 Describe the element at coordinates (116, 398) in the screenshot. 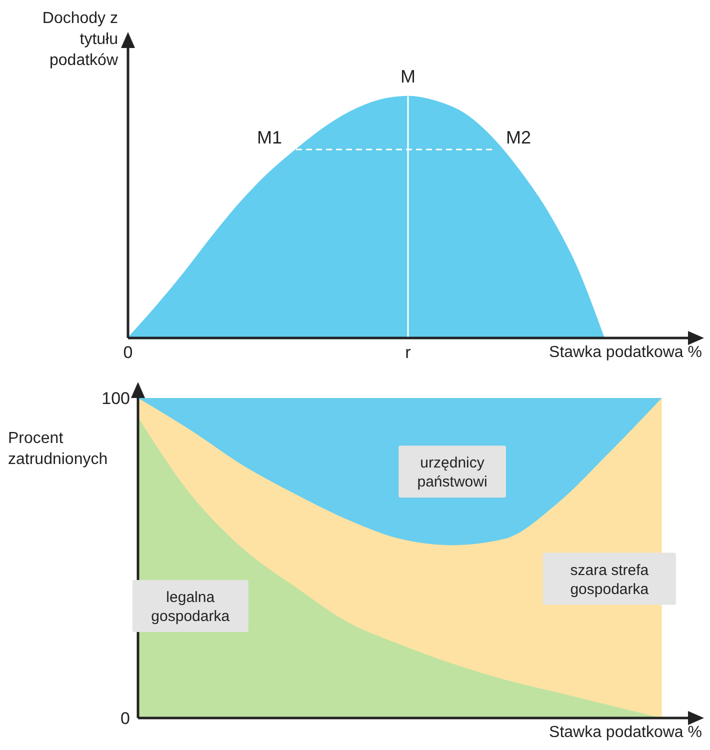

I see `y-tick-label: 100` at that location.